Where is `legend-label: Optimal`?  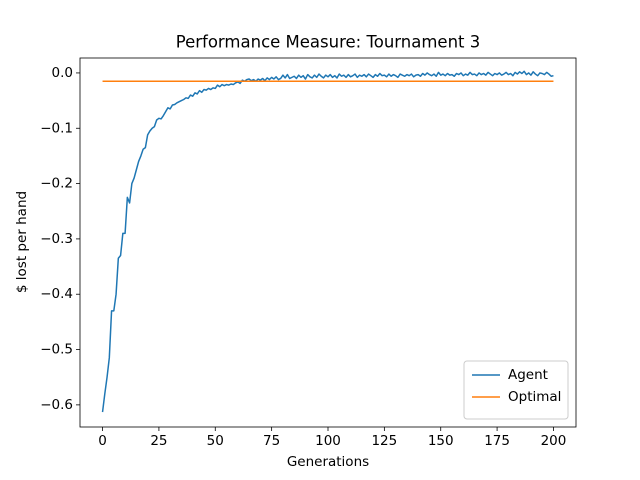 legend-label: Optimal is located at coordinates (534, 397).